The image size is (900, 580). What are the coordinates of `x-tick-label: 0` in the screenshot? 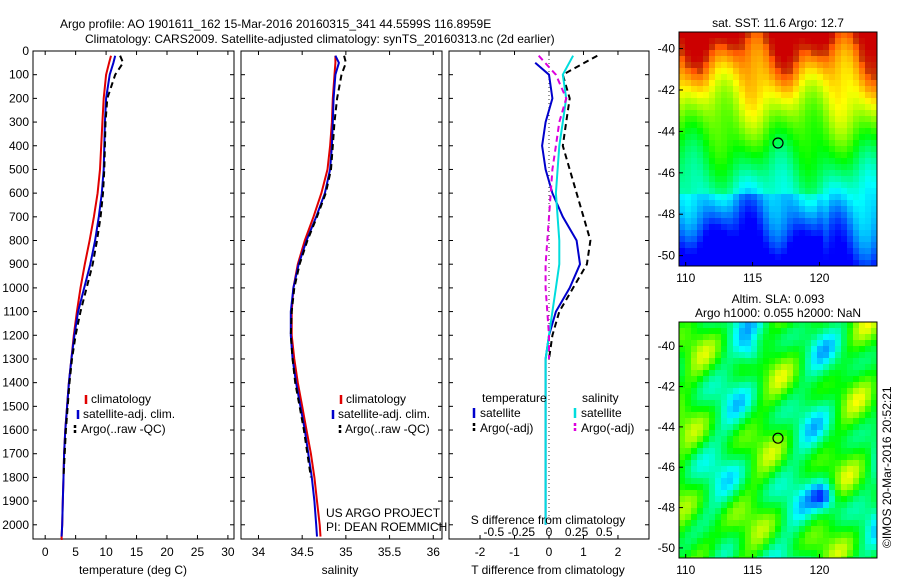 It's located at (45, 552).